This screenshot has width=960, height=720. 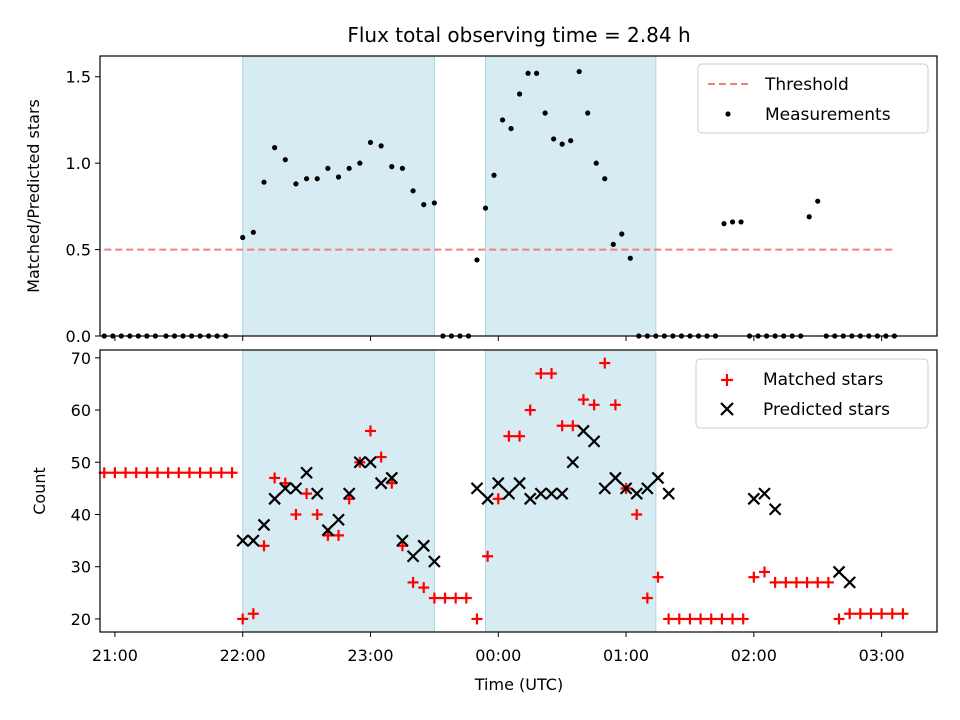 I want to click on predicted-stars-layer, so click(x=546, y=506).